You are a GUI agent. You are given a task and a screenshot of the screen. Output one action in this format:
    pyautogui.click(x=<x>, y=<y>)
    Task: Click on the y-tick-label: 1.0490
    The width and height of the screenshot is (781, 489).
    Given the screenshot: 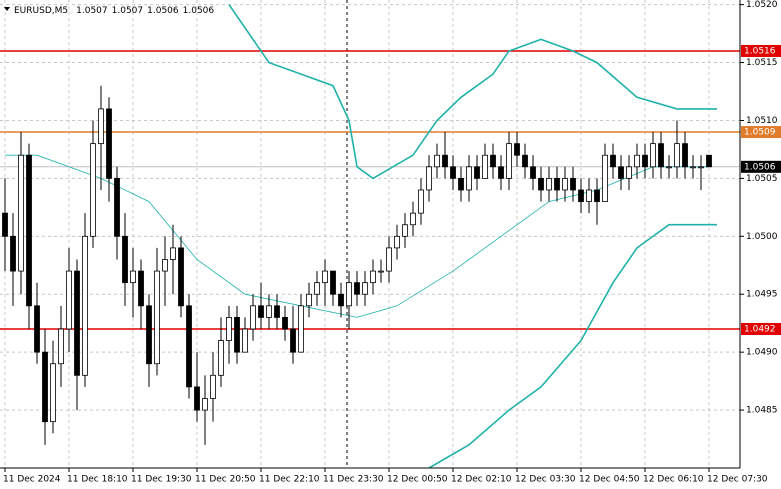 What is the action you would take?
    pyautogui.click(x=762, y=353)
    